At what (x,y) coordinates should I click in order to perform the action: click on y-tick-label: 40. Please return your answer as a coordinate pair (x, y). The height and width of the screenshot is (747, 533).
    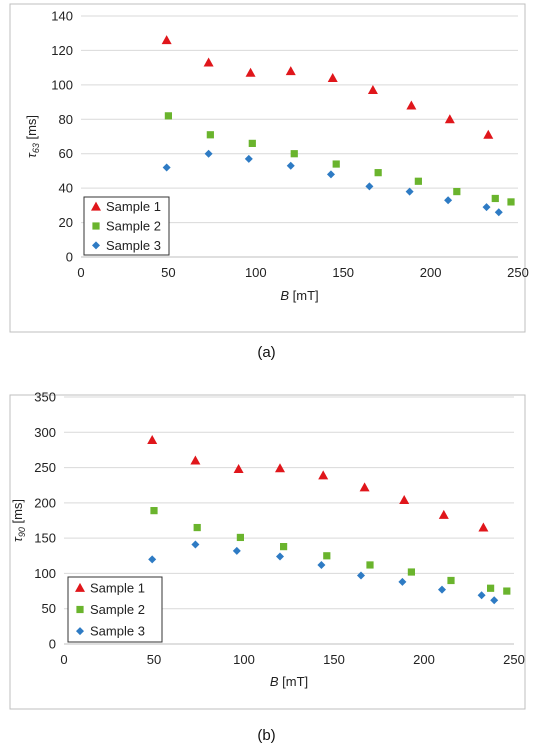
    Looking at the image, I should click on (66, 188).